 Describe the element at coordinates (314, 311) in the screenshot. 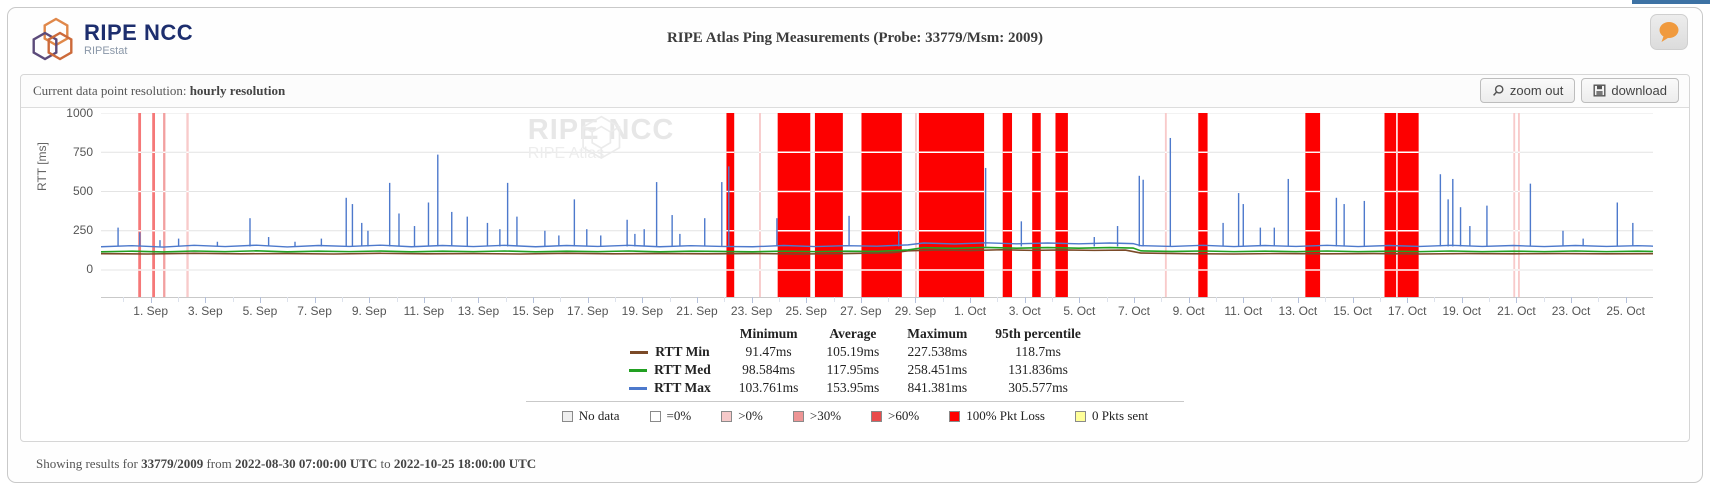

I see `x-tick-label: 7. Sep` at that location.